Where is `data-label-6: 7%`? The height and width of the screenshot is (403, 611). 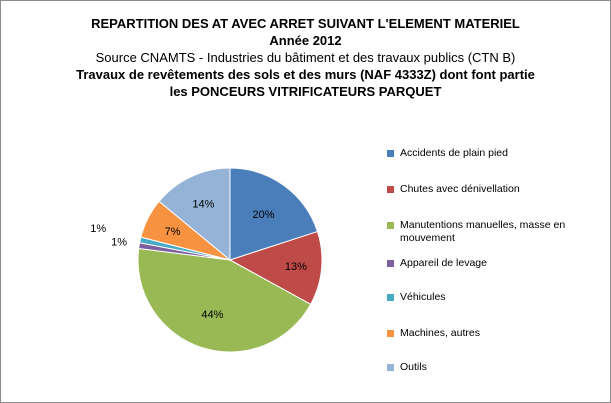
data-label-6: 7% is located at coordinates (173, 232).